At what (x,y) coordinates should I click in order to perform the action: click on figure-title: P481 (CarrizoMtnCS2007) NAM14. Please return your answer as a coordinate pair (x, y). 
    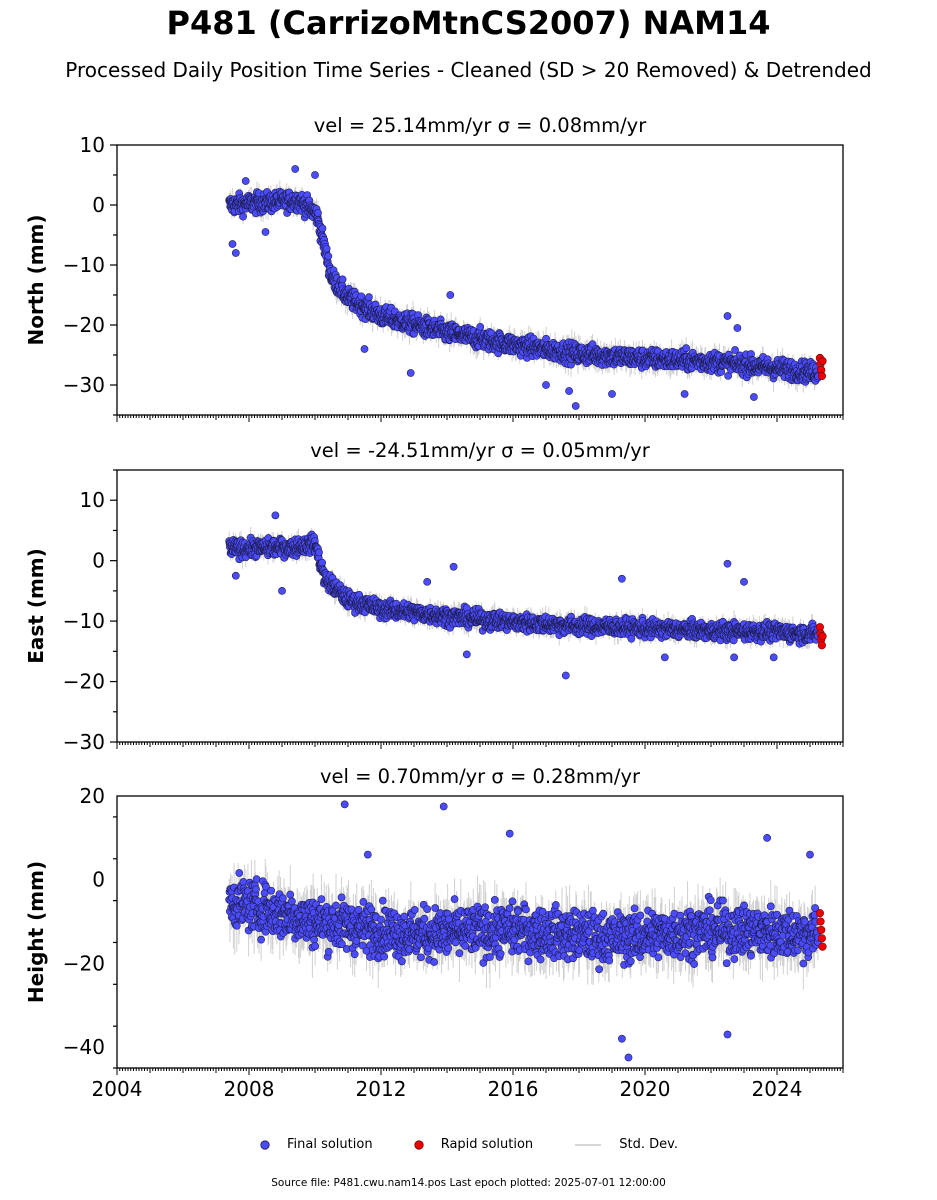
    Looking at the image, I should click on (468, 23).